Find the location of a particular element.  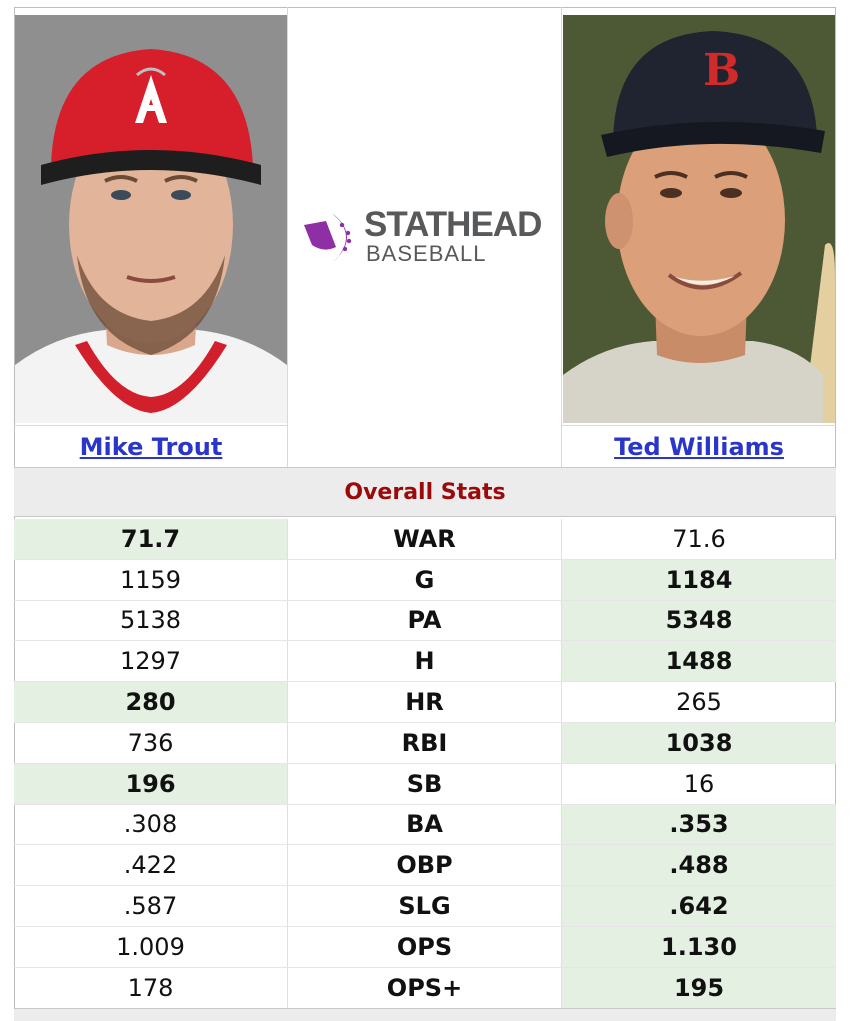

stat-row: 1159 G 1184 is located at coordinates (425, 580).